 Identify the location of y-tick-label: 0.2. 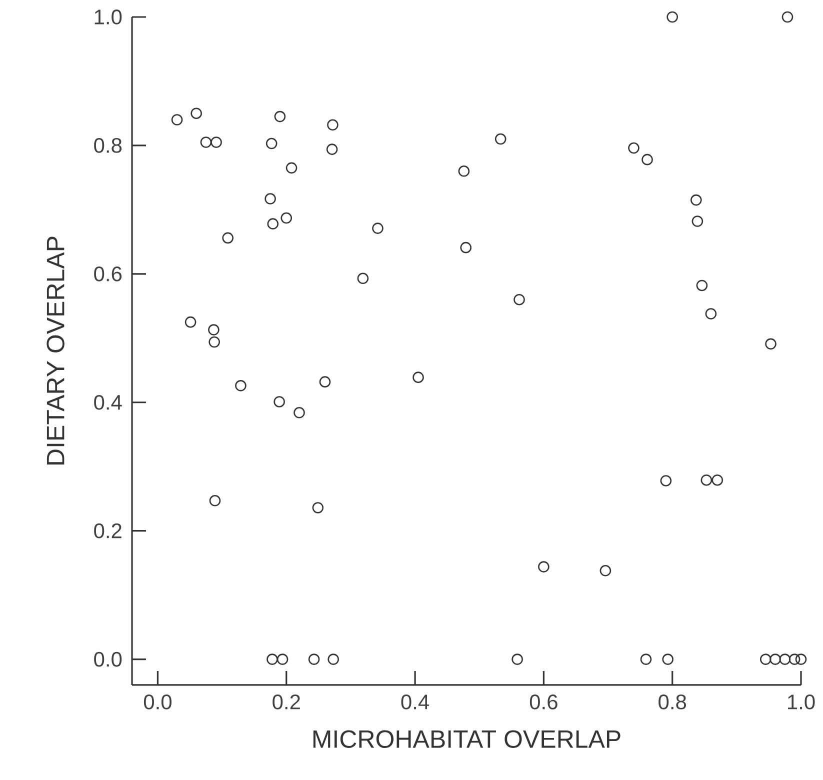
(108, 530).